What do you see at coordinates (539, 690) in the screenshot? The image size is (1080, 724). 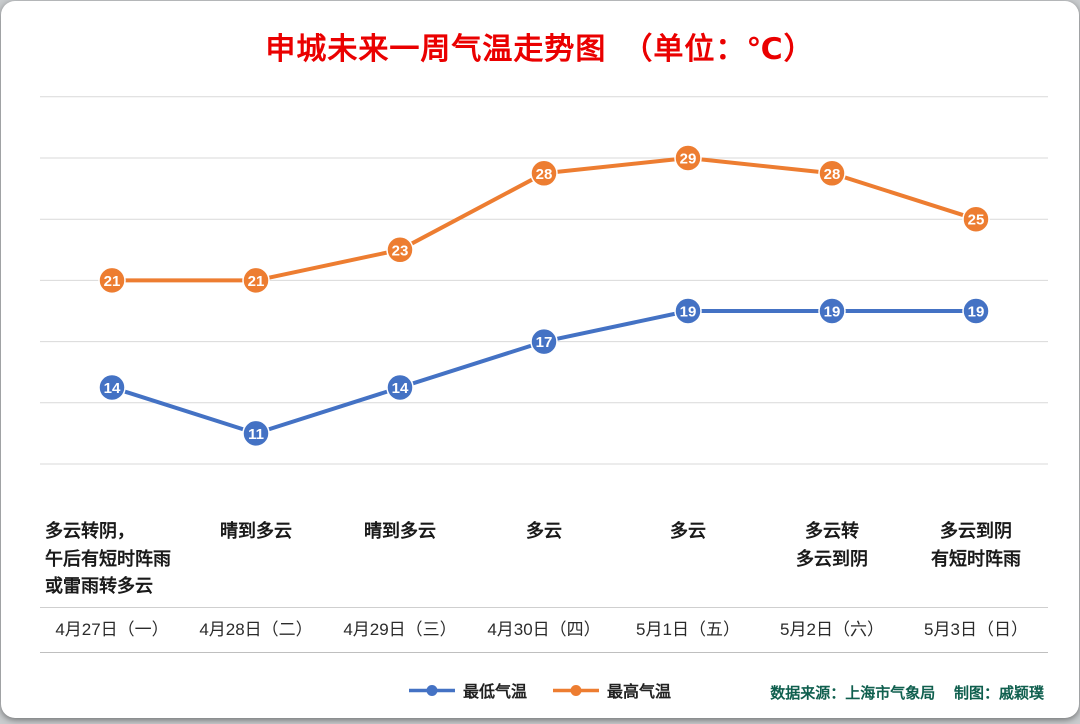 I see `chart-legend: 最低气温 最高气温` at bounding box center [539, 690].